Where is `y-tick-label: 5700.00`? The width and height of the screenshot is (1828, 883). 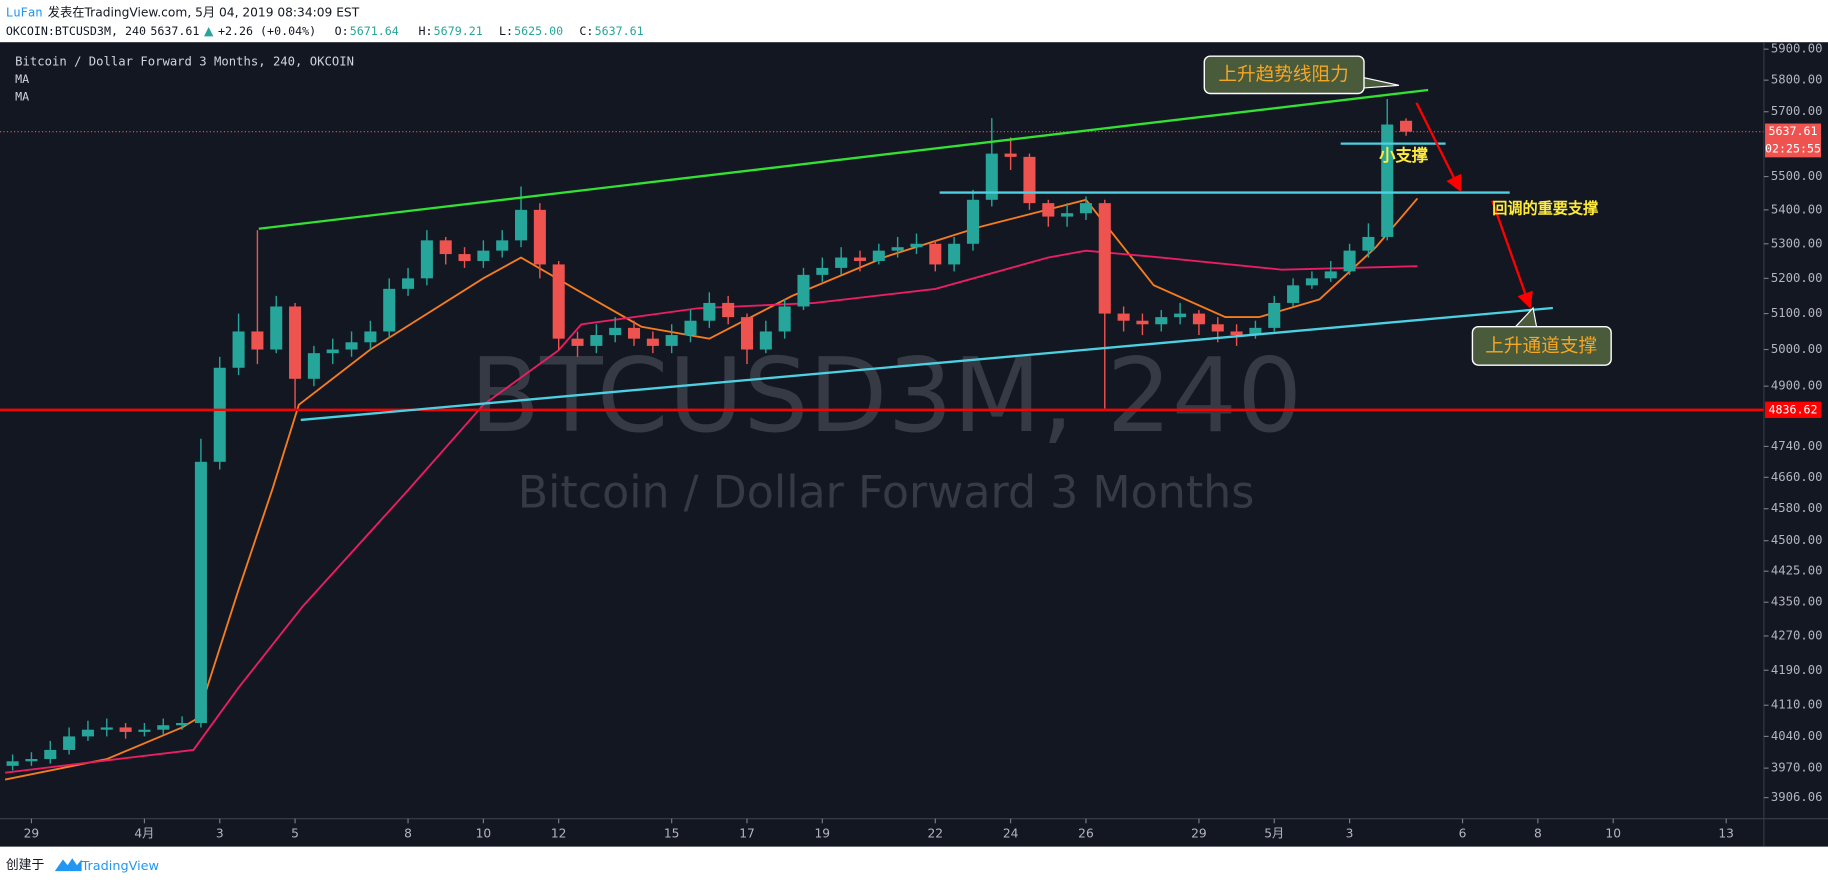
y-tick-label: 5700.00 is located at coordinates (1797, 111).